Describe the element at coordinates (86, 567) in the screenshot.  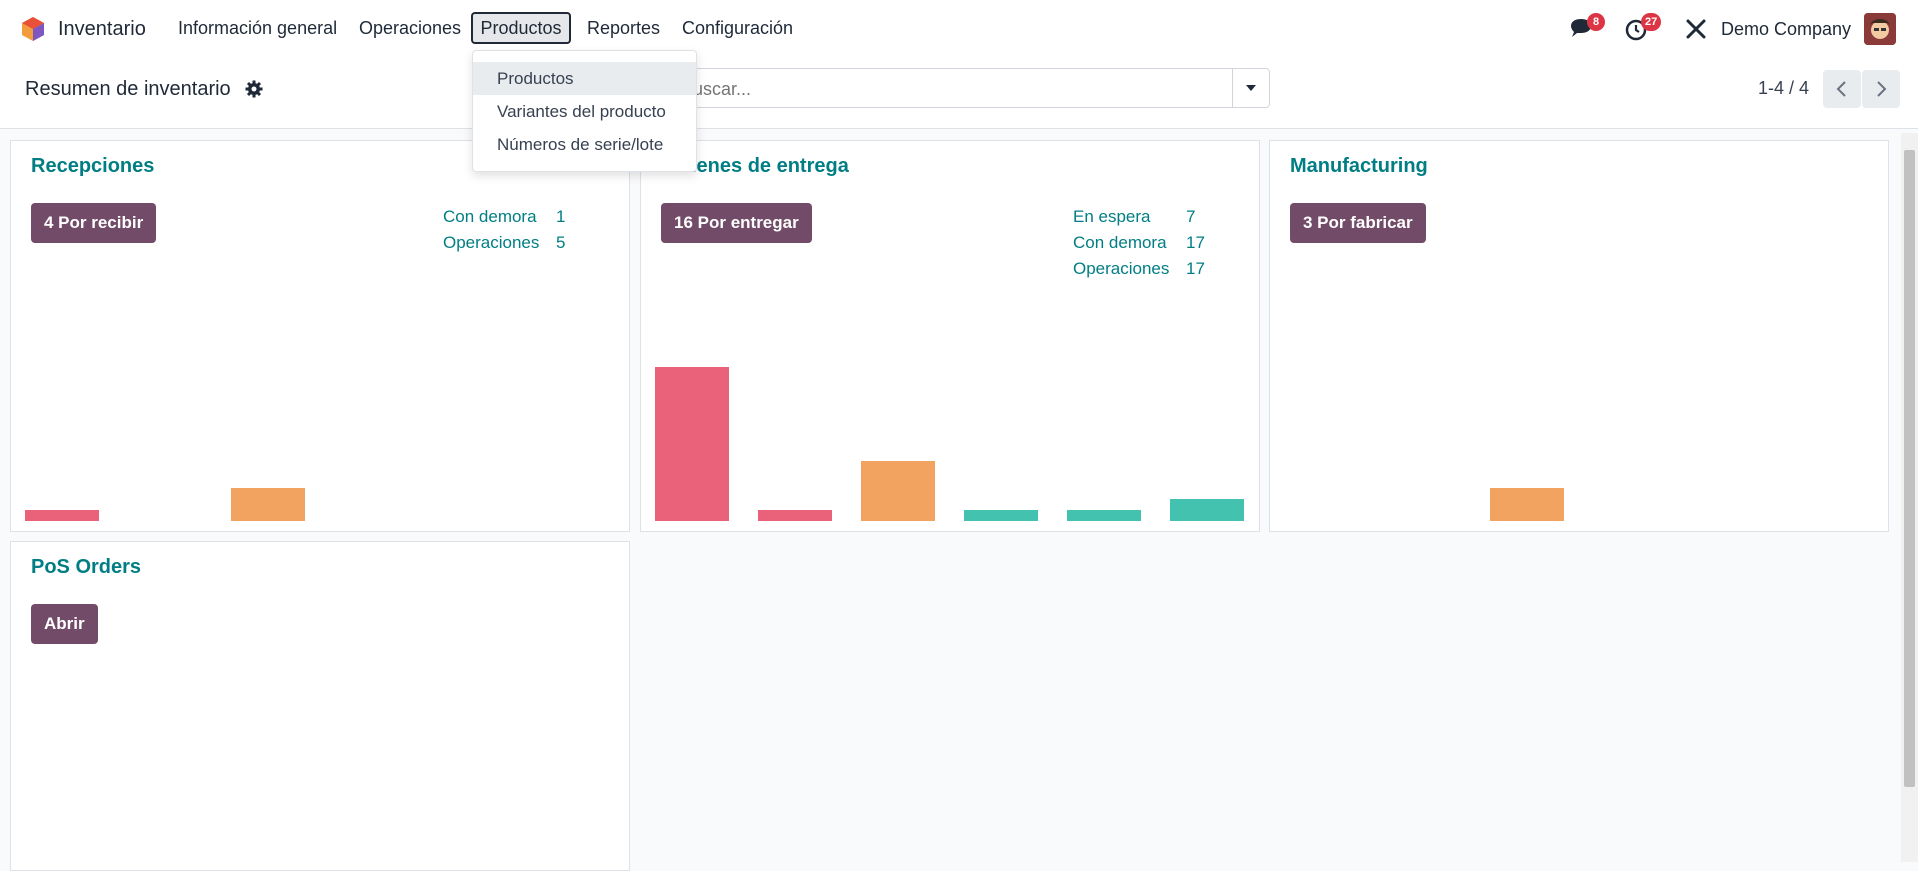
I see `card-title: PoS Orders` at that location.